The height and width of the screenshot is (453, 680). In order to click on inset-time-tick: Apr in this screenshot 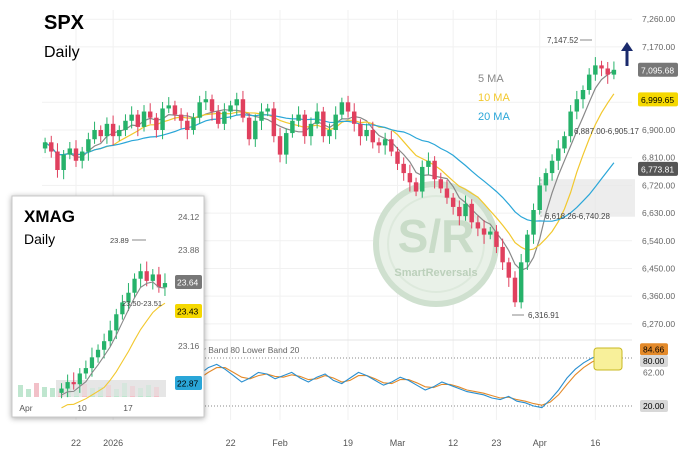, I will do `click(25, 408)`.